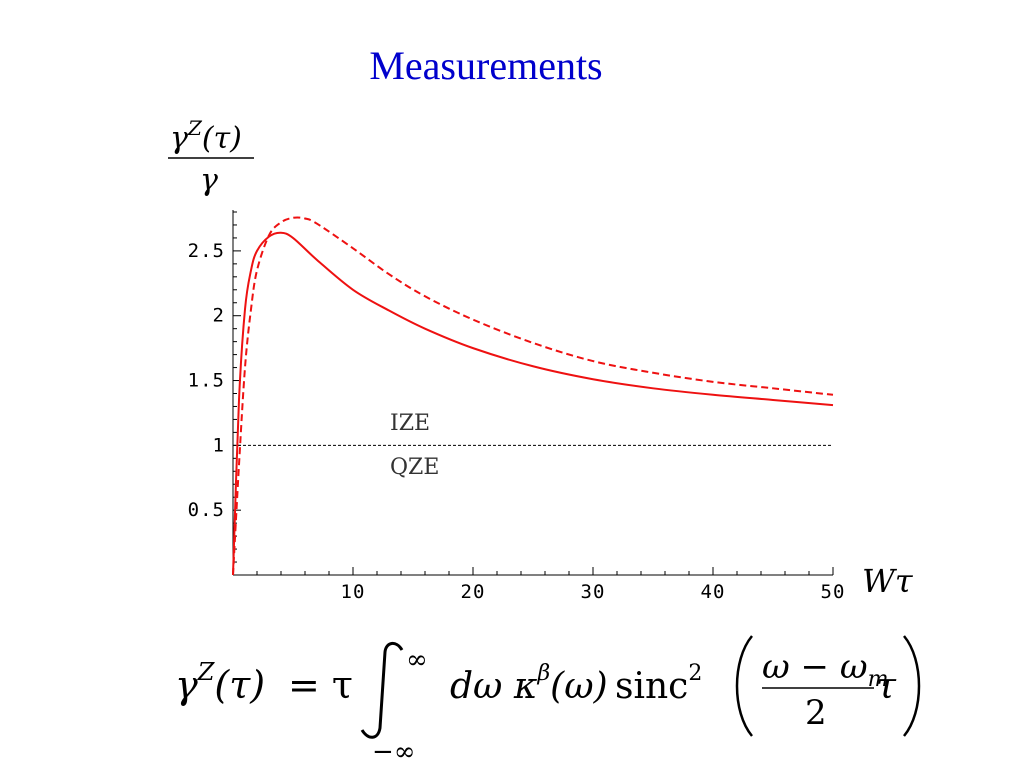 The width and height of the screenshot is (1024, 768). Describe the element at coordinates (206, 381) in the screenshot. I see `y-tick-label: 1.5` at that location.